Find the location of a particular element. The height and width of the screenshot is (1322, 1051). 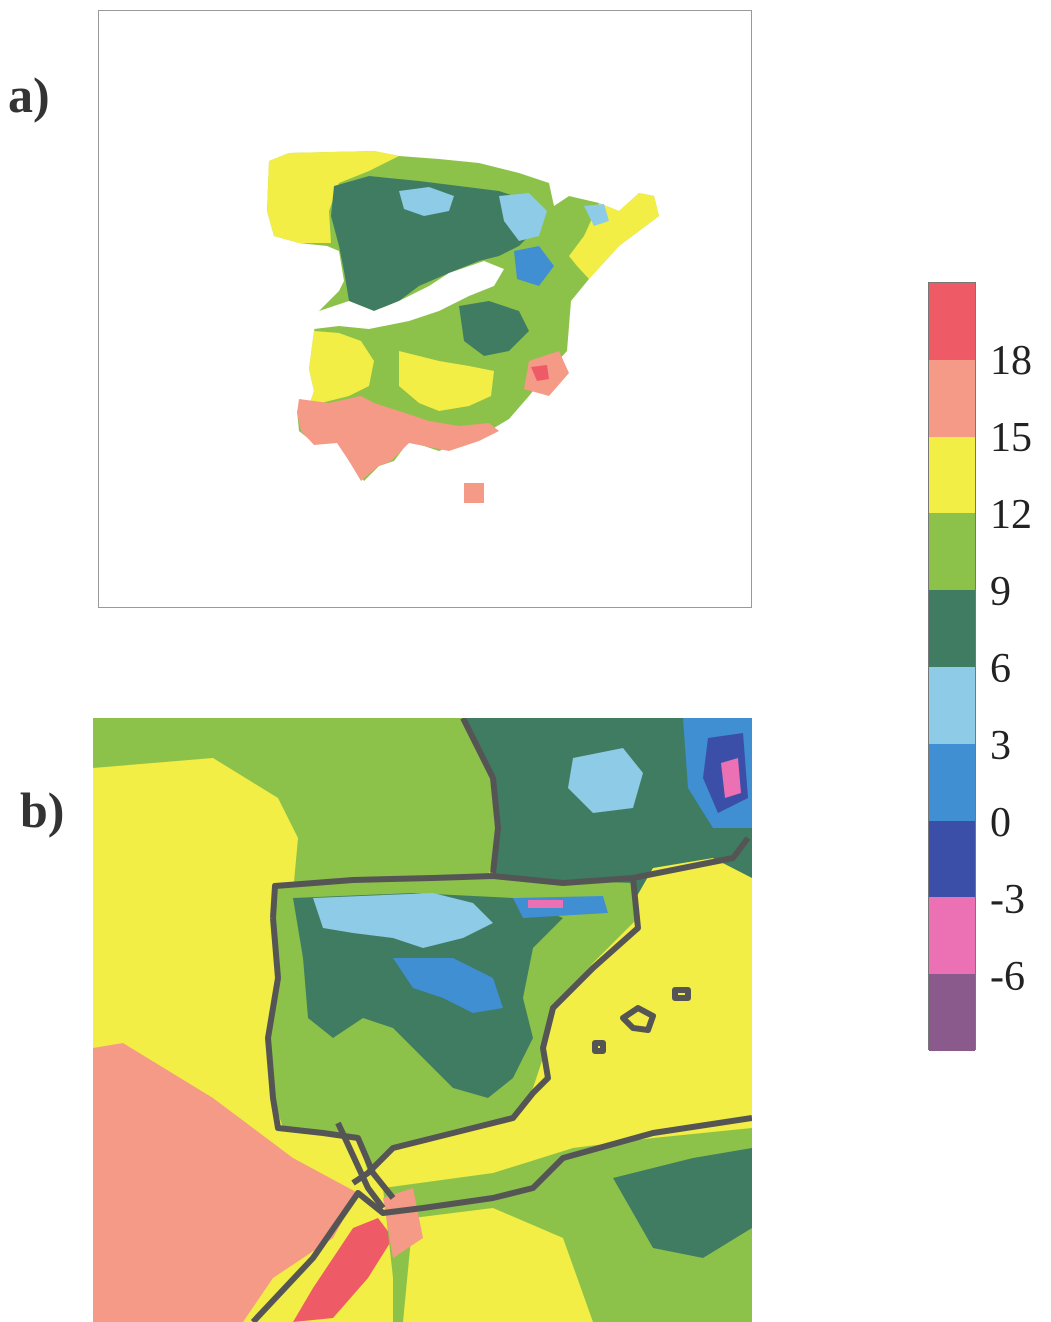

panel-a-label: a) is located at coordinates (29, 95).